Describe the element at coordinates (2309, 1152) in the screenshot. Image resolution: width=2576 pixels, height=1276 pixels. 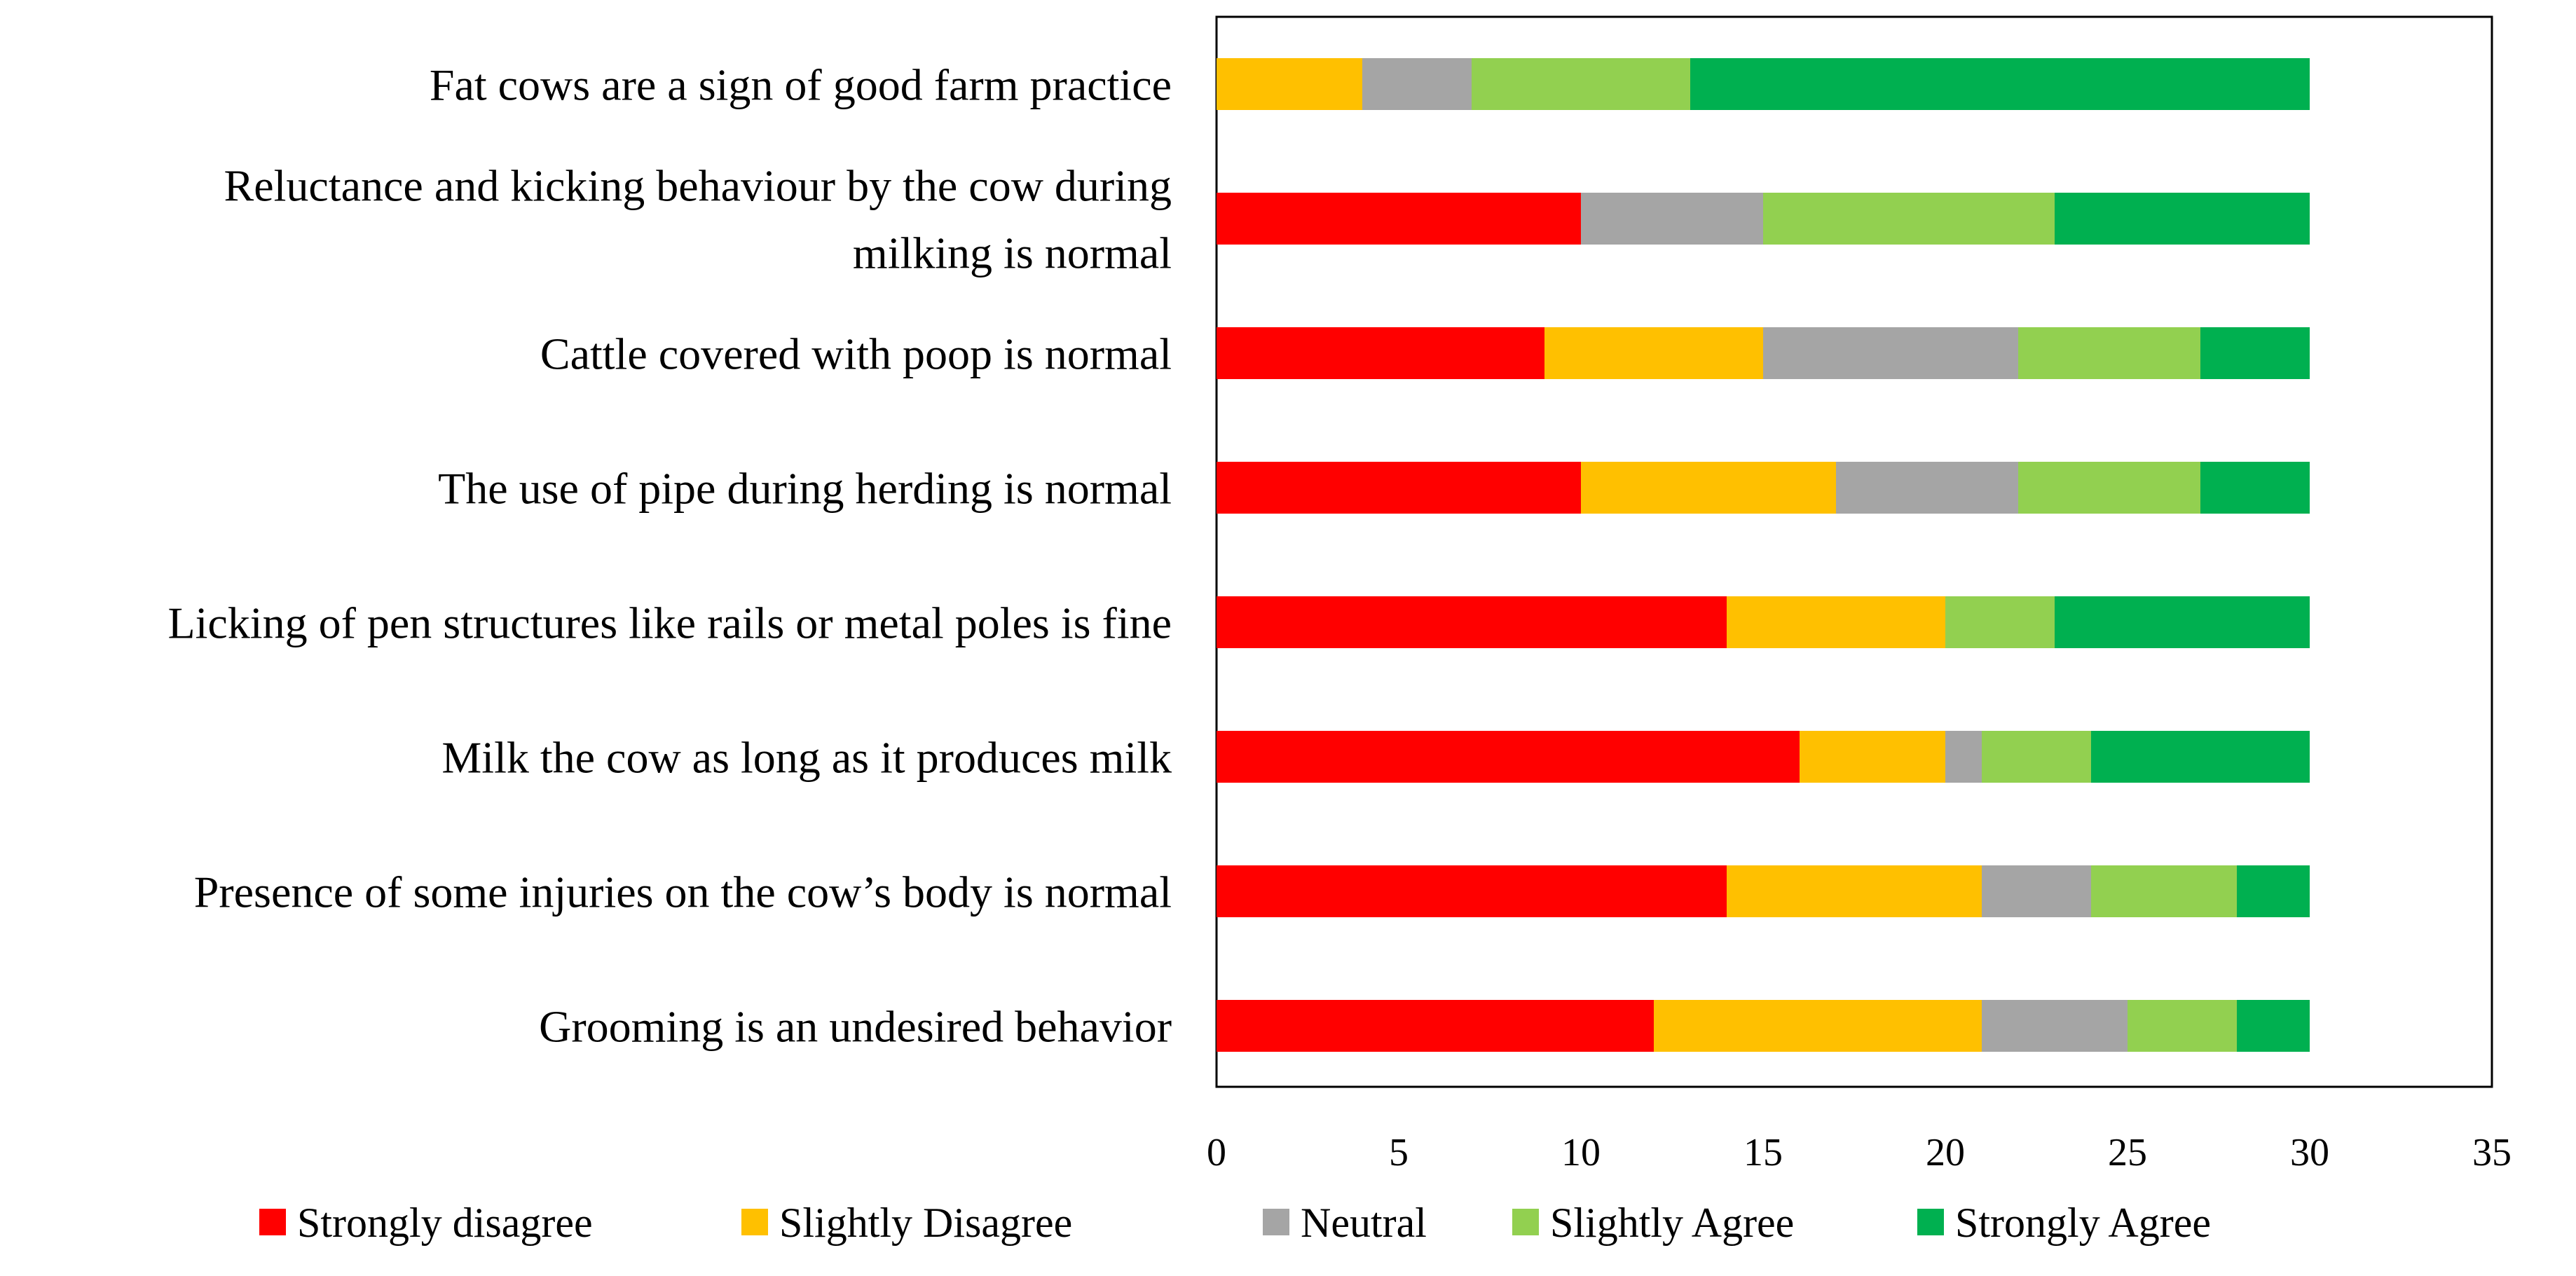
I see `x-tick-label: 30` at that location.